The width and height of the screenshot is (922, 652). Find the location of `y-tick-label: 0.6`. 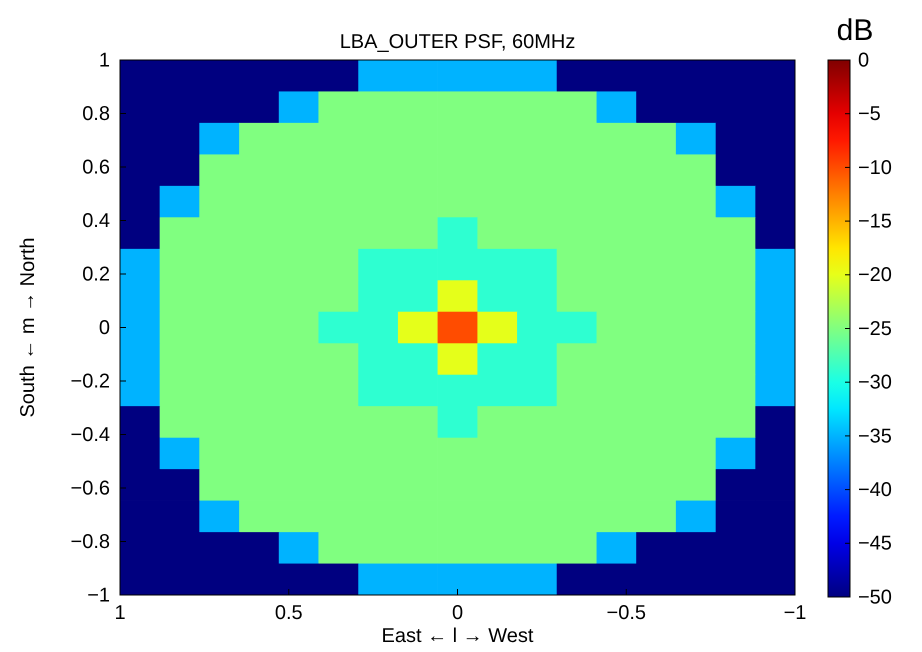

y-tick-label: 0.6 is located at coordinates (96, 167).